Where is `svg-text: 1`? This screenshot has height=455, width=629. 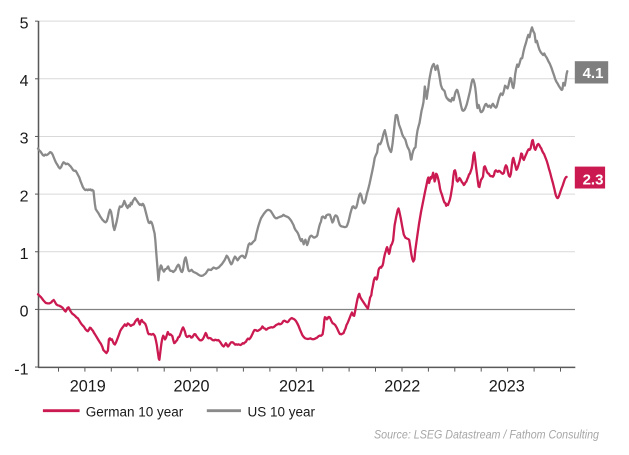
svg-text: 1 is located at coordinates (24, 254).